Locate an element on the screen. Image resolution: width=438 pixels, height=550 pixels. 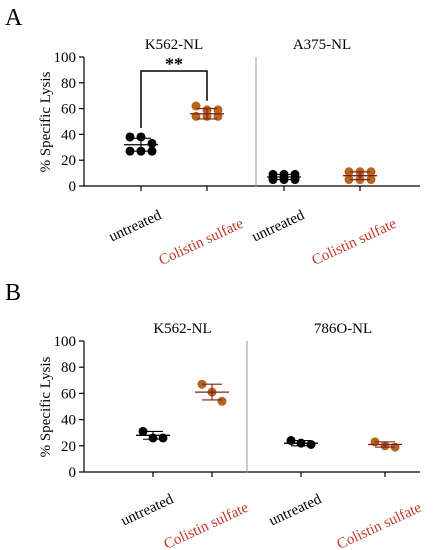
significance-bracket is located at coordinates (174, 99).